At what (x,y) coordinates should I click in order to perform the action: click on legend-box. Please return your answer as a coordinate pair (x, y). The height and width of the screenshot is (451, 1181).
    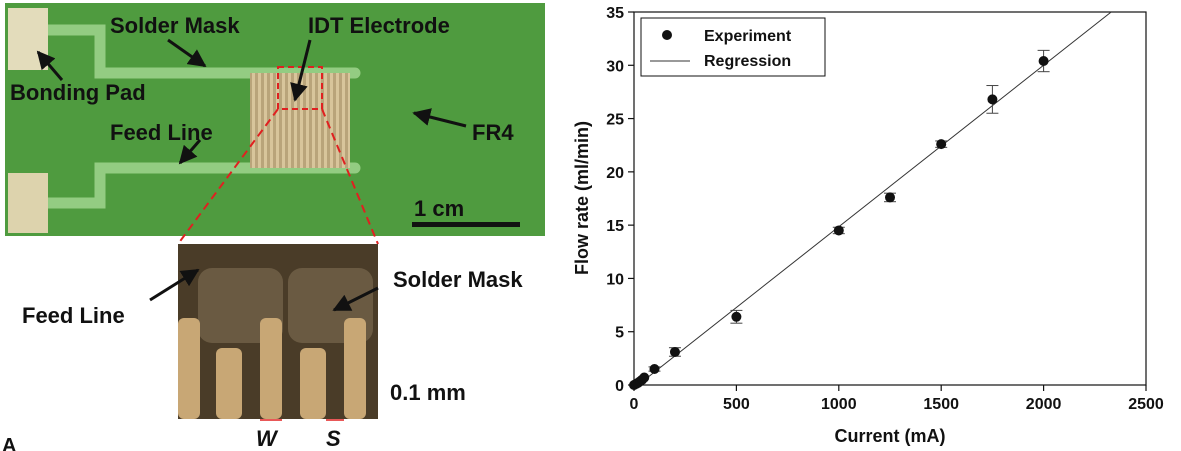
    Looking at the image, I should click on (733, 47).